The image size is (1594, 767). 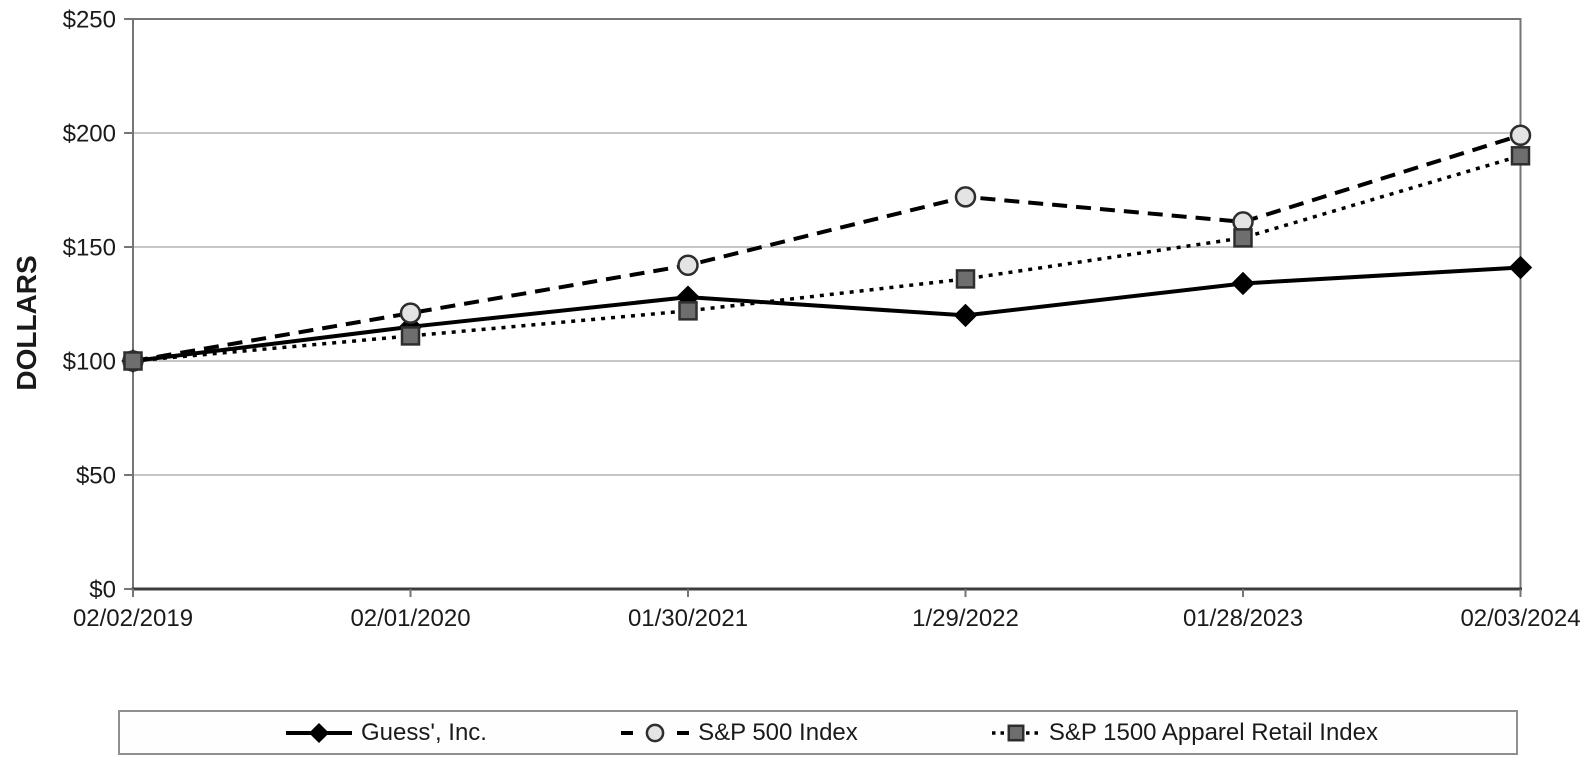 I want to click on legend-label-guess: Guess', Inc., so click(x=424, y=732).